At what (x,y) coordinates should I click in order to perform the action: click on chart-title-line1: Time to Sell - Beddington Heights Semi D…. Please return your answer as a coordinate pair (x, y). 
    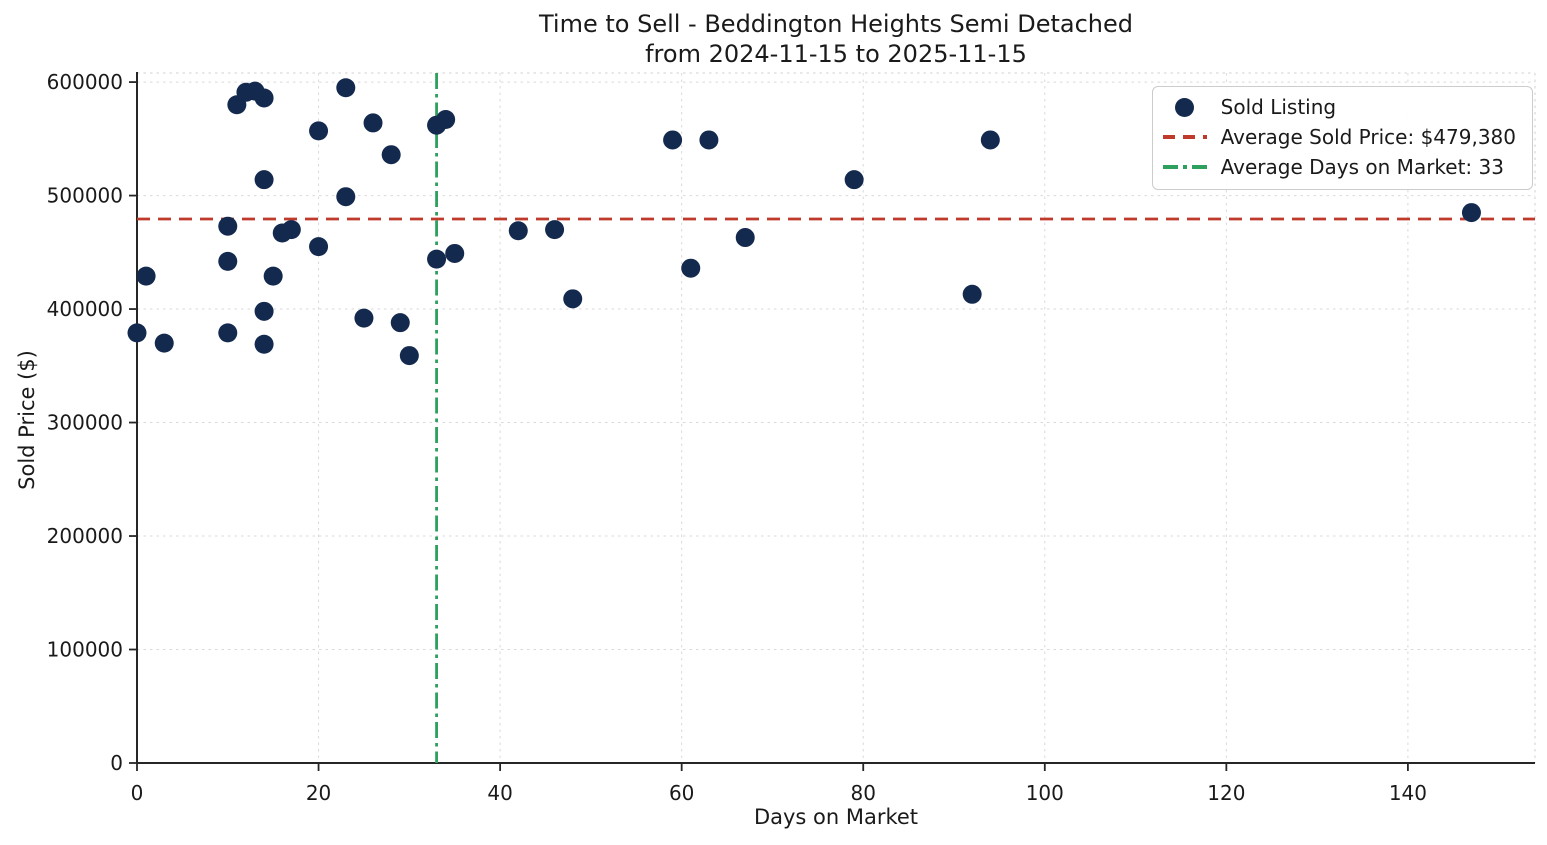
    Looking at the image, I should click on (836, 24).